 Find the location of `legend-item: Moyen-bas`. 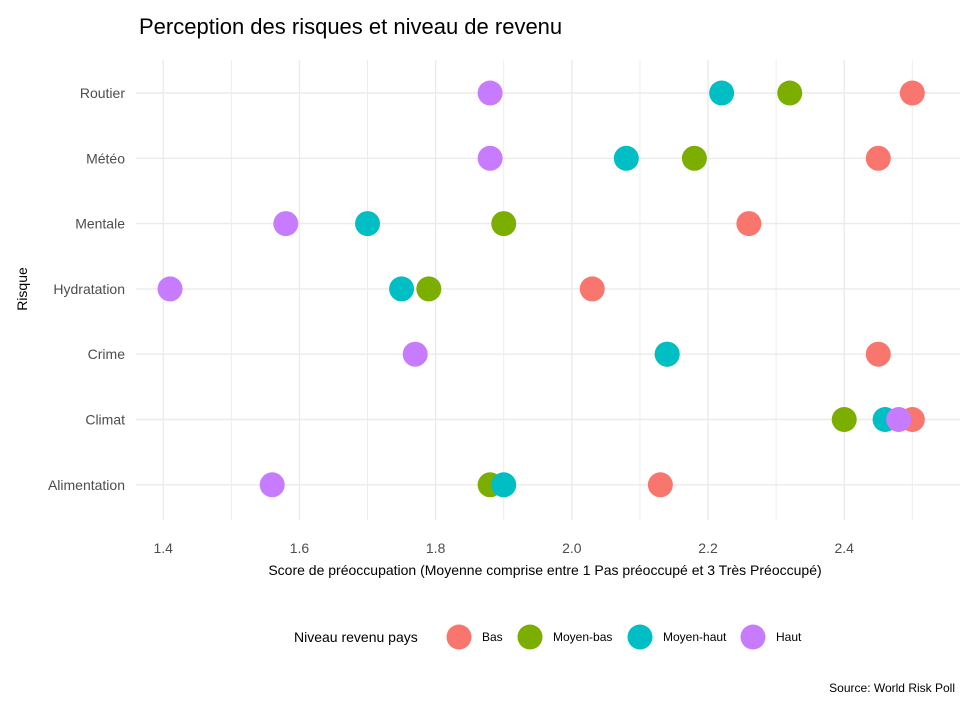

legend-item: Moyen-bas is located at coordinates (564, 637).